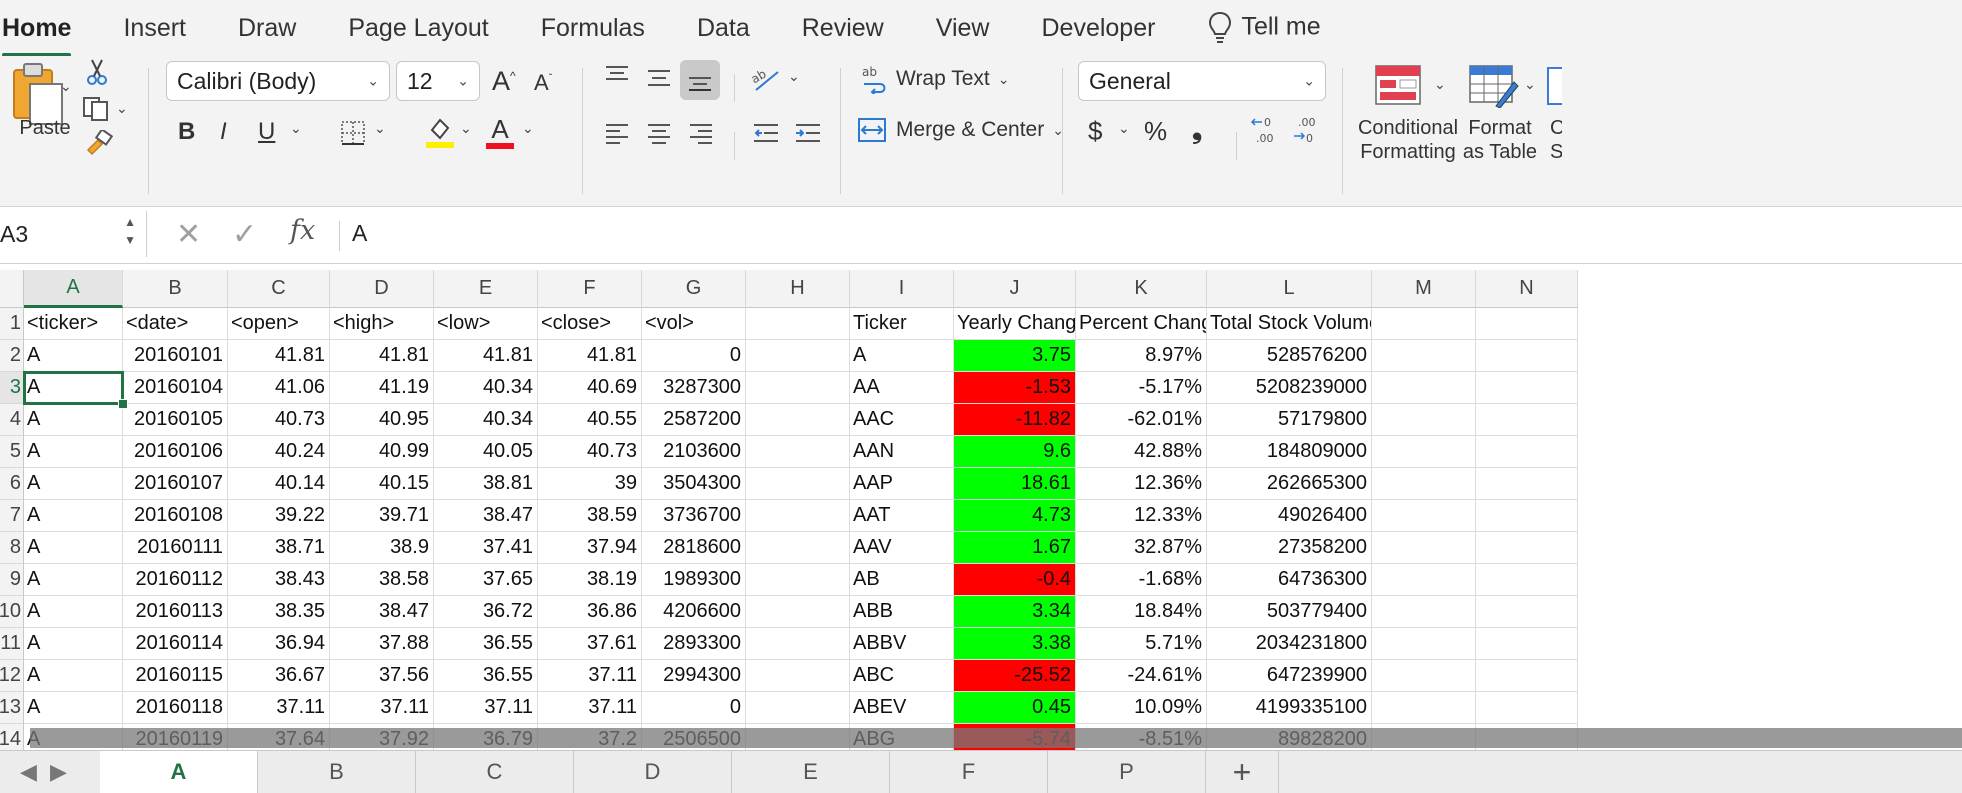 Image resolution: width=1962 pixels, height=793 pixels. I want to click on table-cell: 503779400, so click(1289, 612).